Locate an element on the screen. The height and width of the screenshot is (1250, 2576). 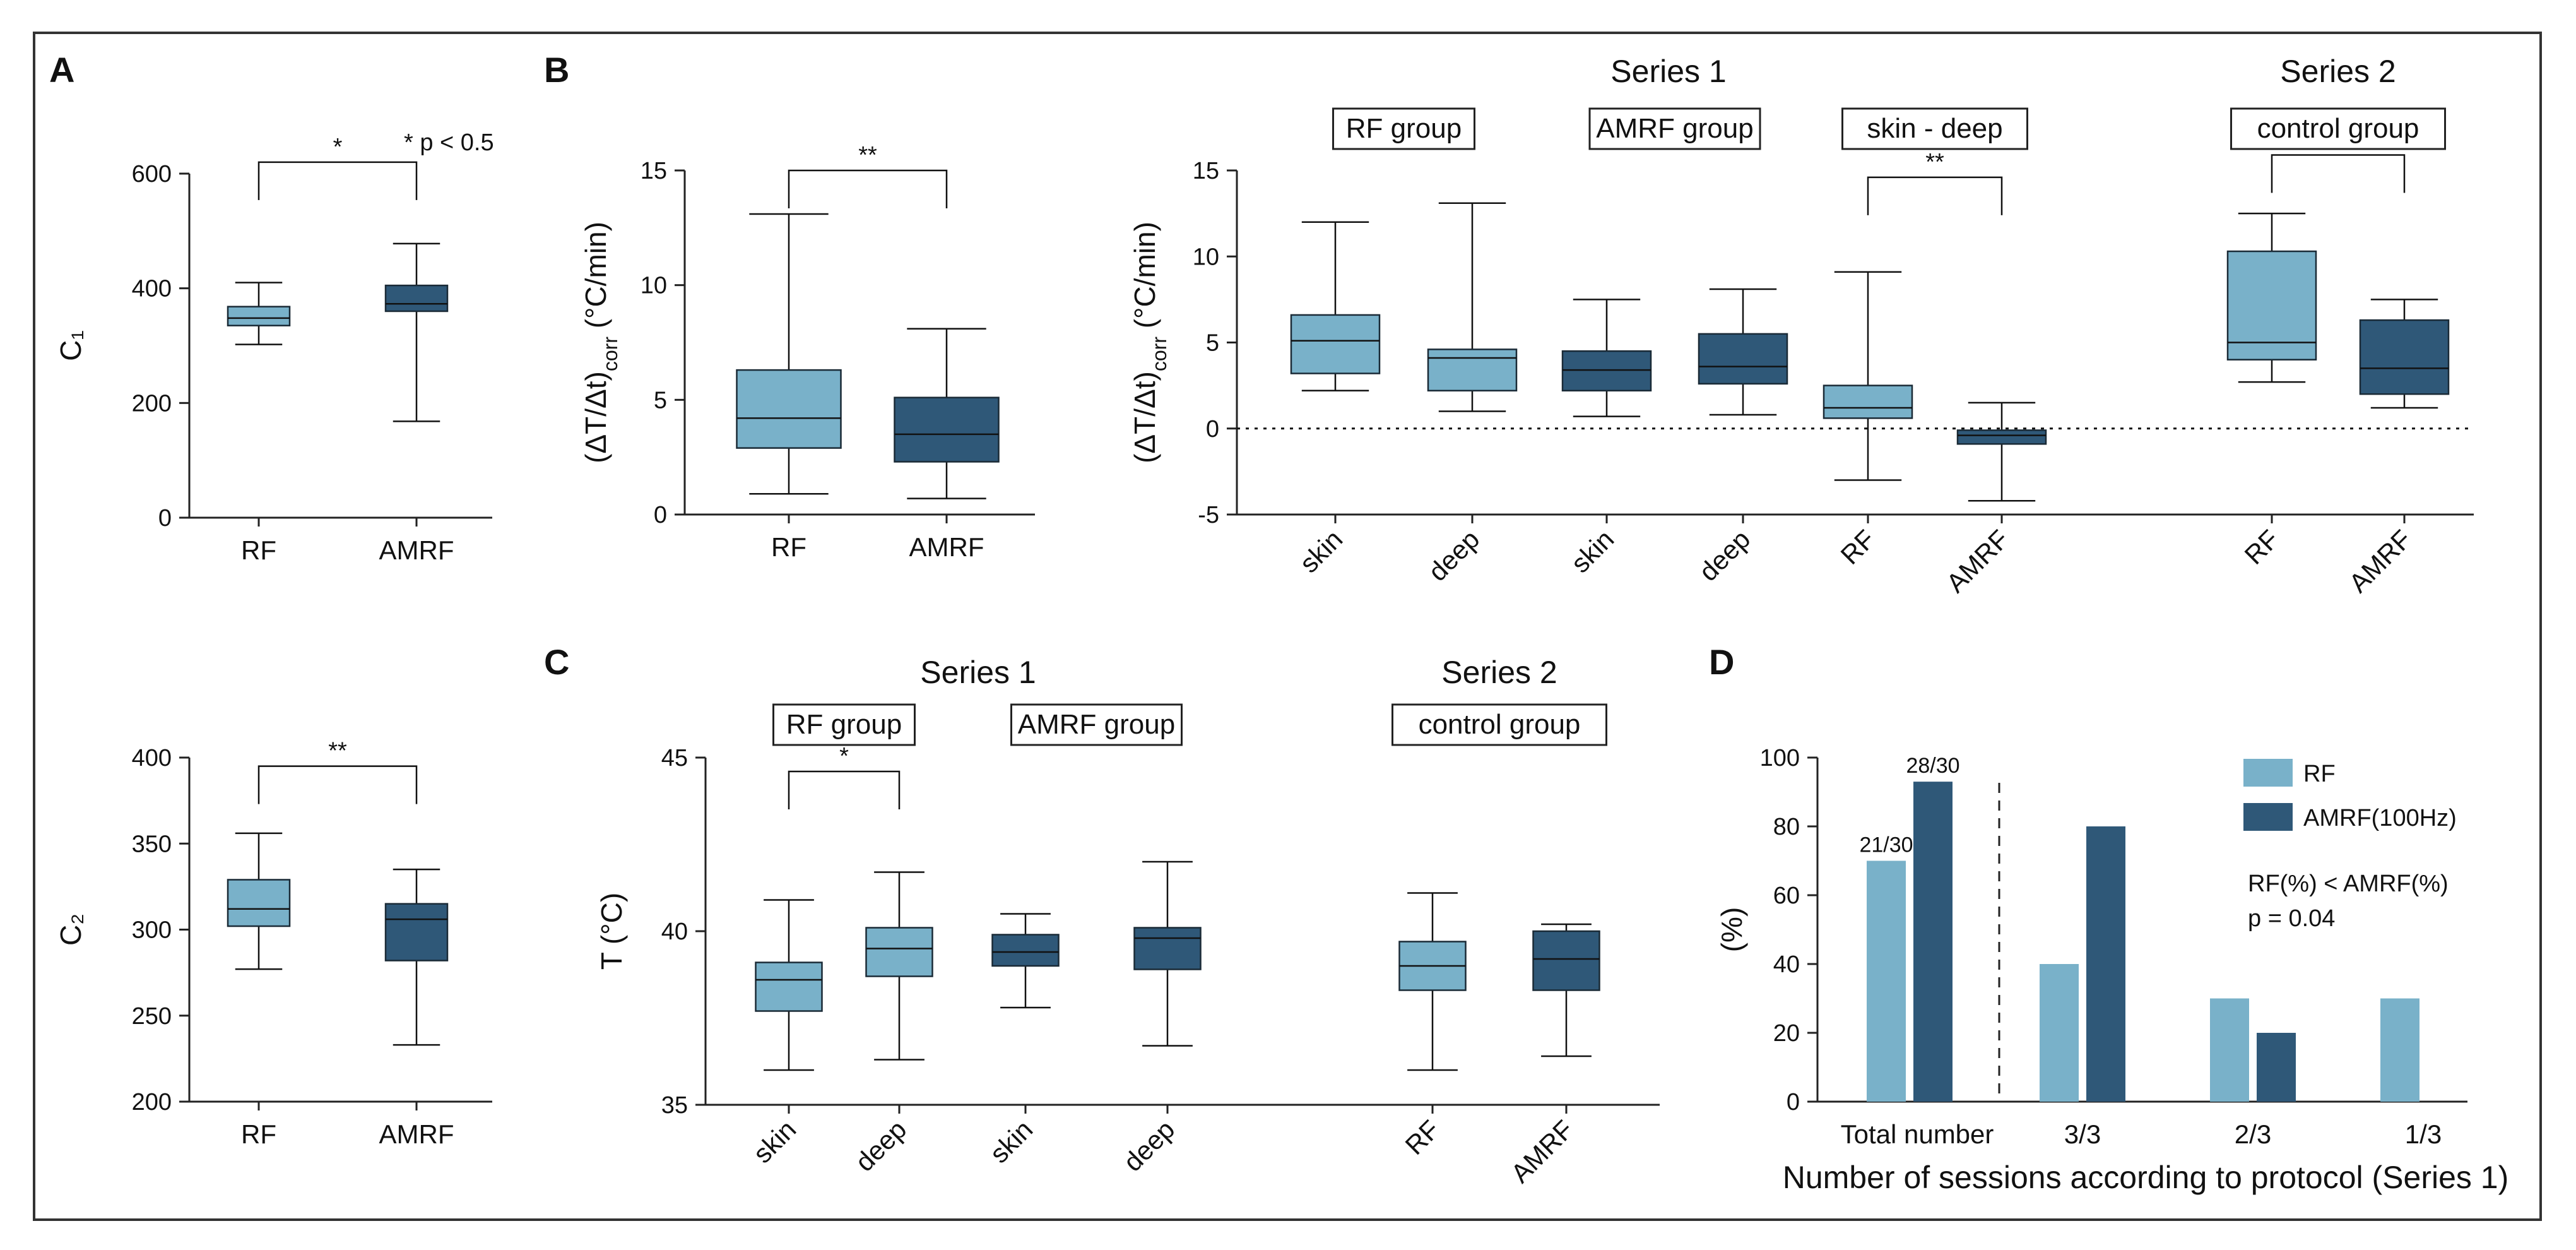
y-tick-label: 60 is located at coordinates (1787, 896).